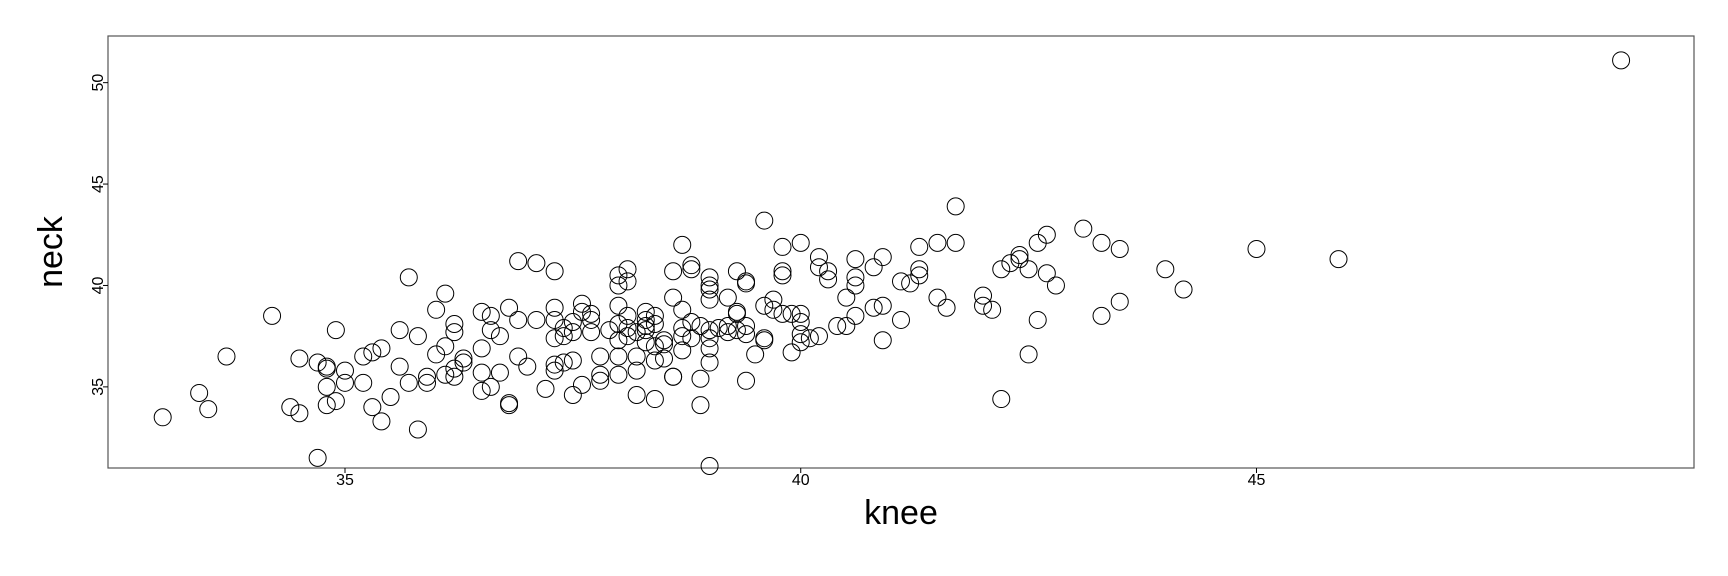  Describe the element at coordinates (51, 251) in the screenshot. I see `y-axis-title: neck` at that location.